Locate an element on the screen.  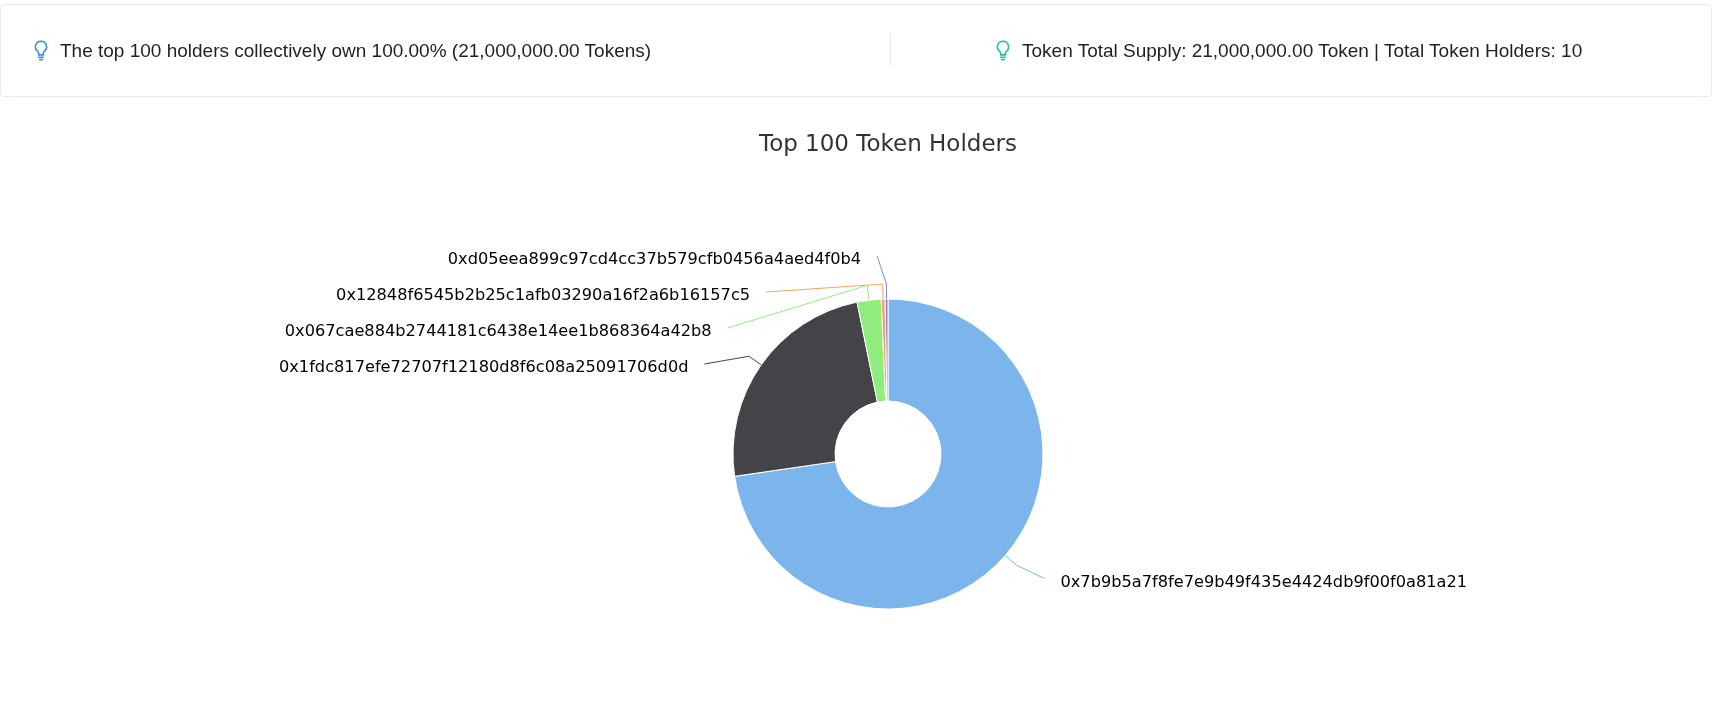
slice-label: 0x12848f6545b2b25c1afb03290a16f2a6b16157c5 is located at coordinates (543, 295).